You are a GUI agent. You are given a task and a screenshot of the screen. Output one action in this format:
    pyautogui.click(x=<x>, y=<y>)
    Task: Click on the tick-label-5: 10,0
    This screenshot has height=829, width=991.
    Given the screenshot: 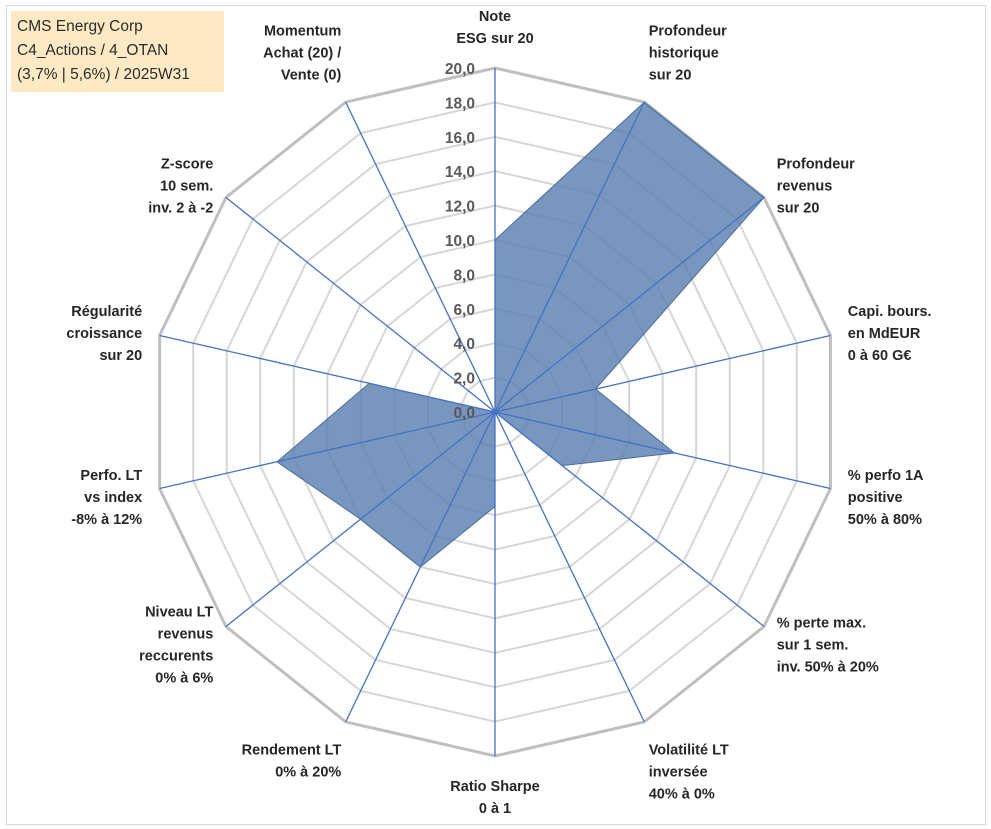 What is the action you would take?
    pyautogui.click(x=460, y=241)
    